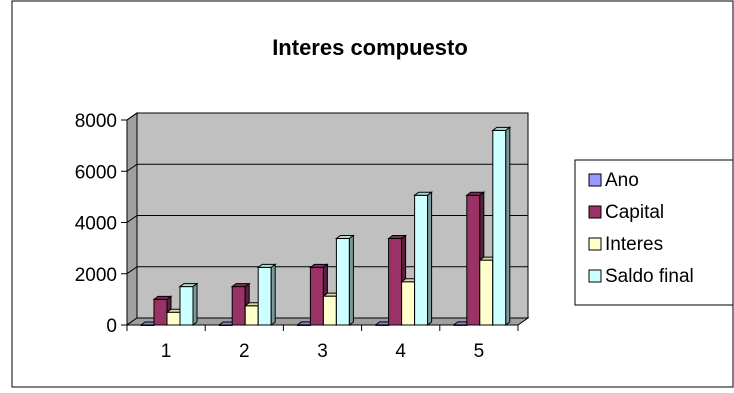 The image size is (734, 393). What do you see at coordinates (322, 351) in the screenshot?
I see `x-tick-label: 3` at bounding box center [322, 351].